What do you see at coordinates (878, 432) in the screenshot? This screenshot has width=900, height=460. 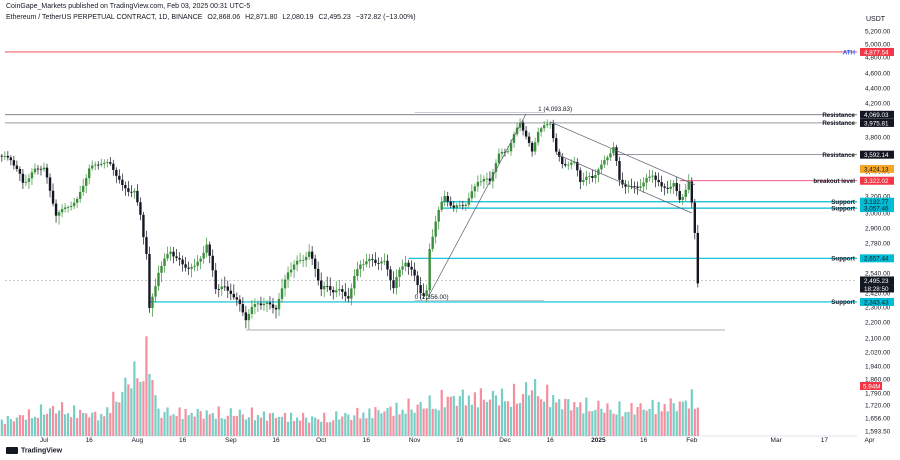 I see `y-tick-label: 1,593.50` at bounding box center [878, 432].